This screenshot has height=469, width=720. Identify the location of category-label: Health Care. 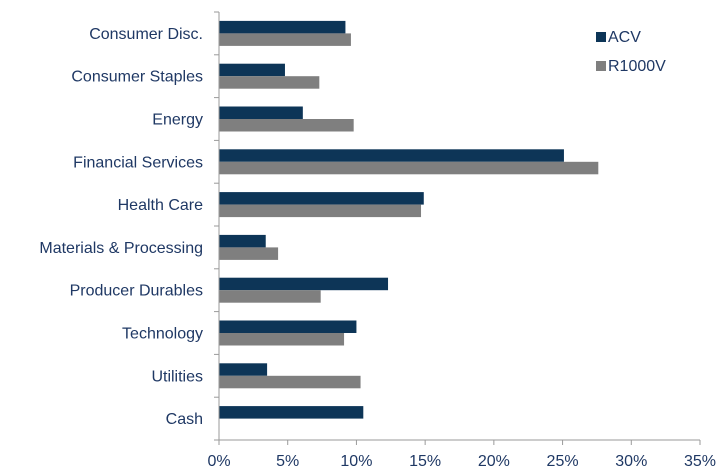
(160, 205).